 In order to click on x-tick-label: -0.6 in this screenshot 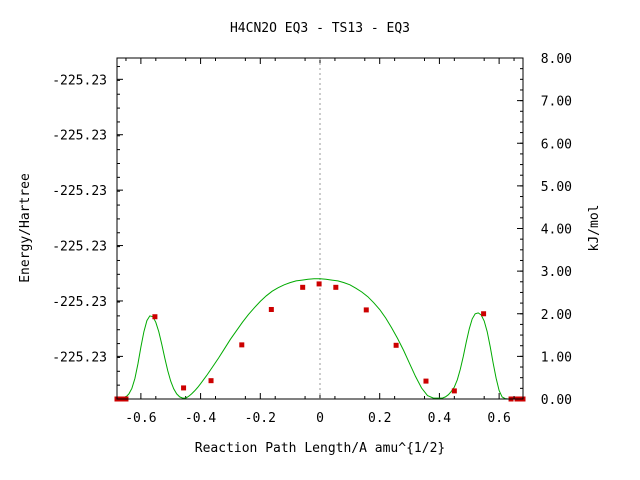, I will do `click(140, 418)`.